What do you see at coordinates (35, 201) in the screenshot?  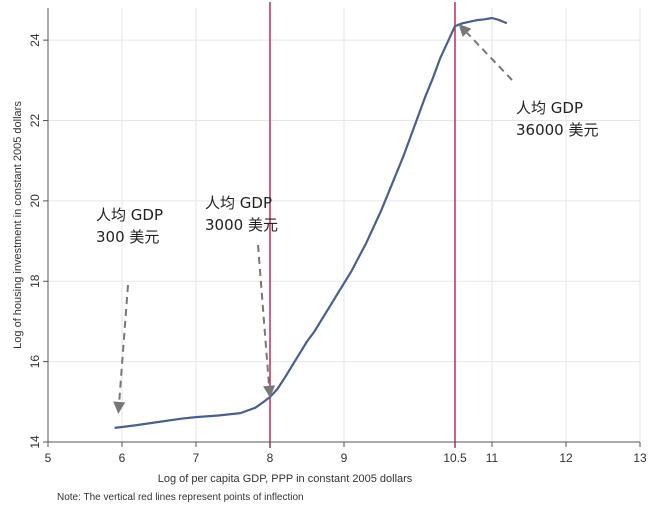 I see `y-tick-label: 20` at bounding box center [35, 201].